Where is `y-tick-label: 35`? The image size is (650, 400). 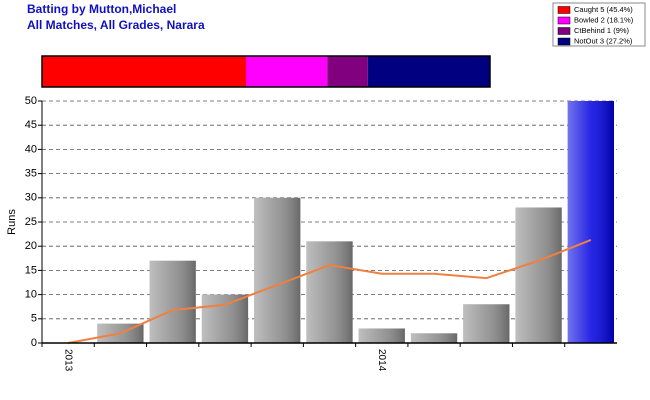
y-tick-label: 35 is located at coordinates (31, 174).